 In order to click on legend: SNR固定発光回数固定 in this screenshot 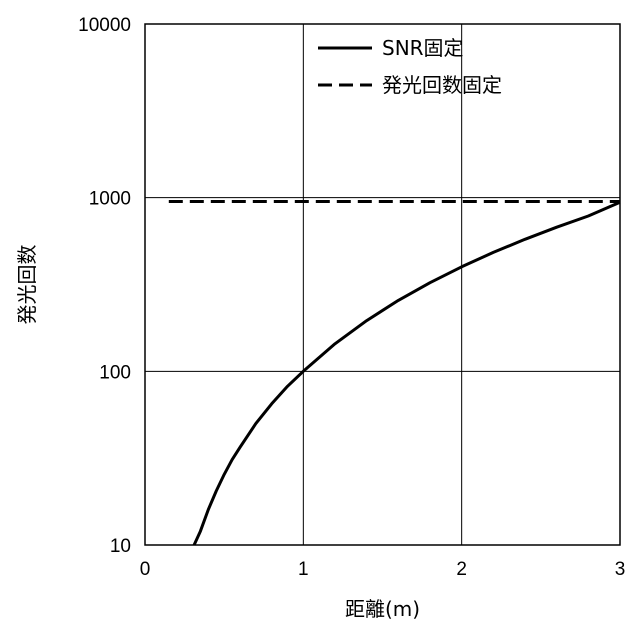, I will do `click(410, 66)`.